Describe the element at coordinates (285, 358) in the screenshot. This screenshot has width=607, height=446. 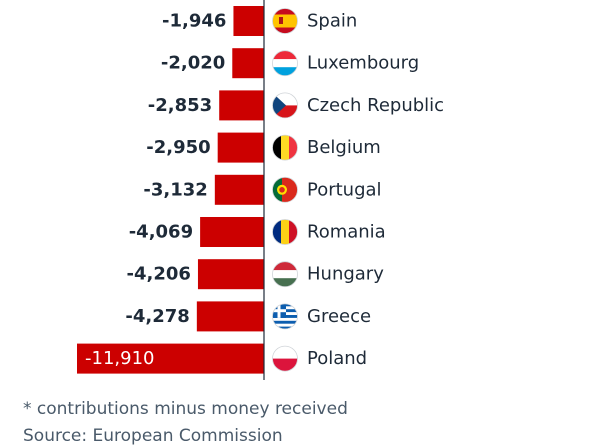
I see `poland-flag-icon` at that location.